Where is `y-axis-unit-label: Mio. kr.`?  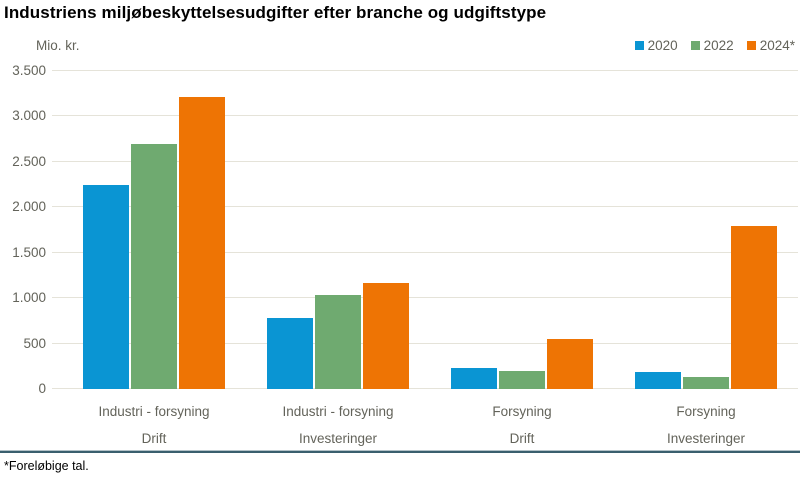
y-axis-unit-label: Mio. kr. is located at coordinates (58, 45).